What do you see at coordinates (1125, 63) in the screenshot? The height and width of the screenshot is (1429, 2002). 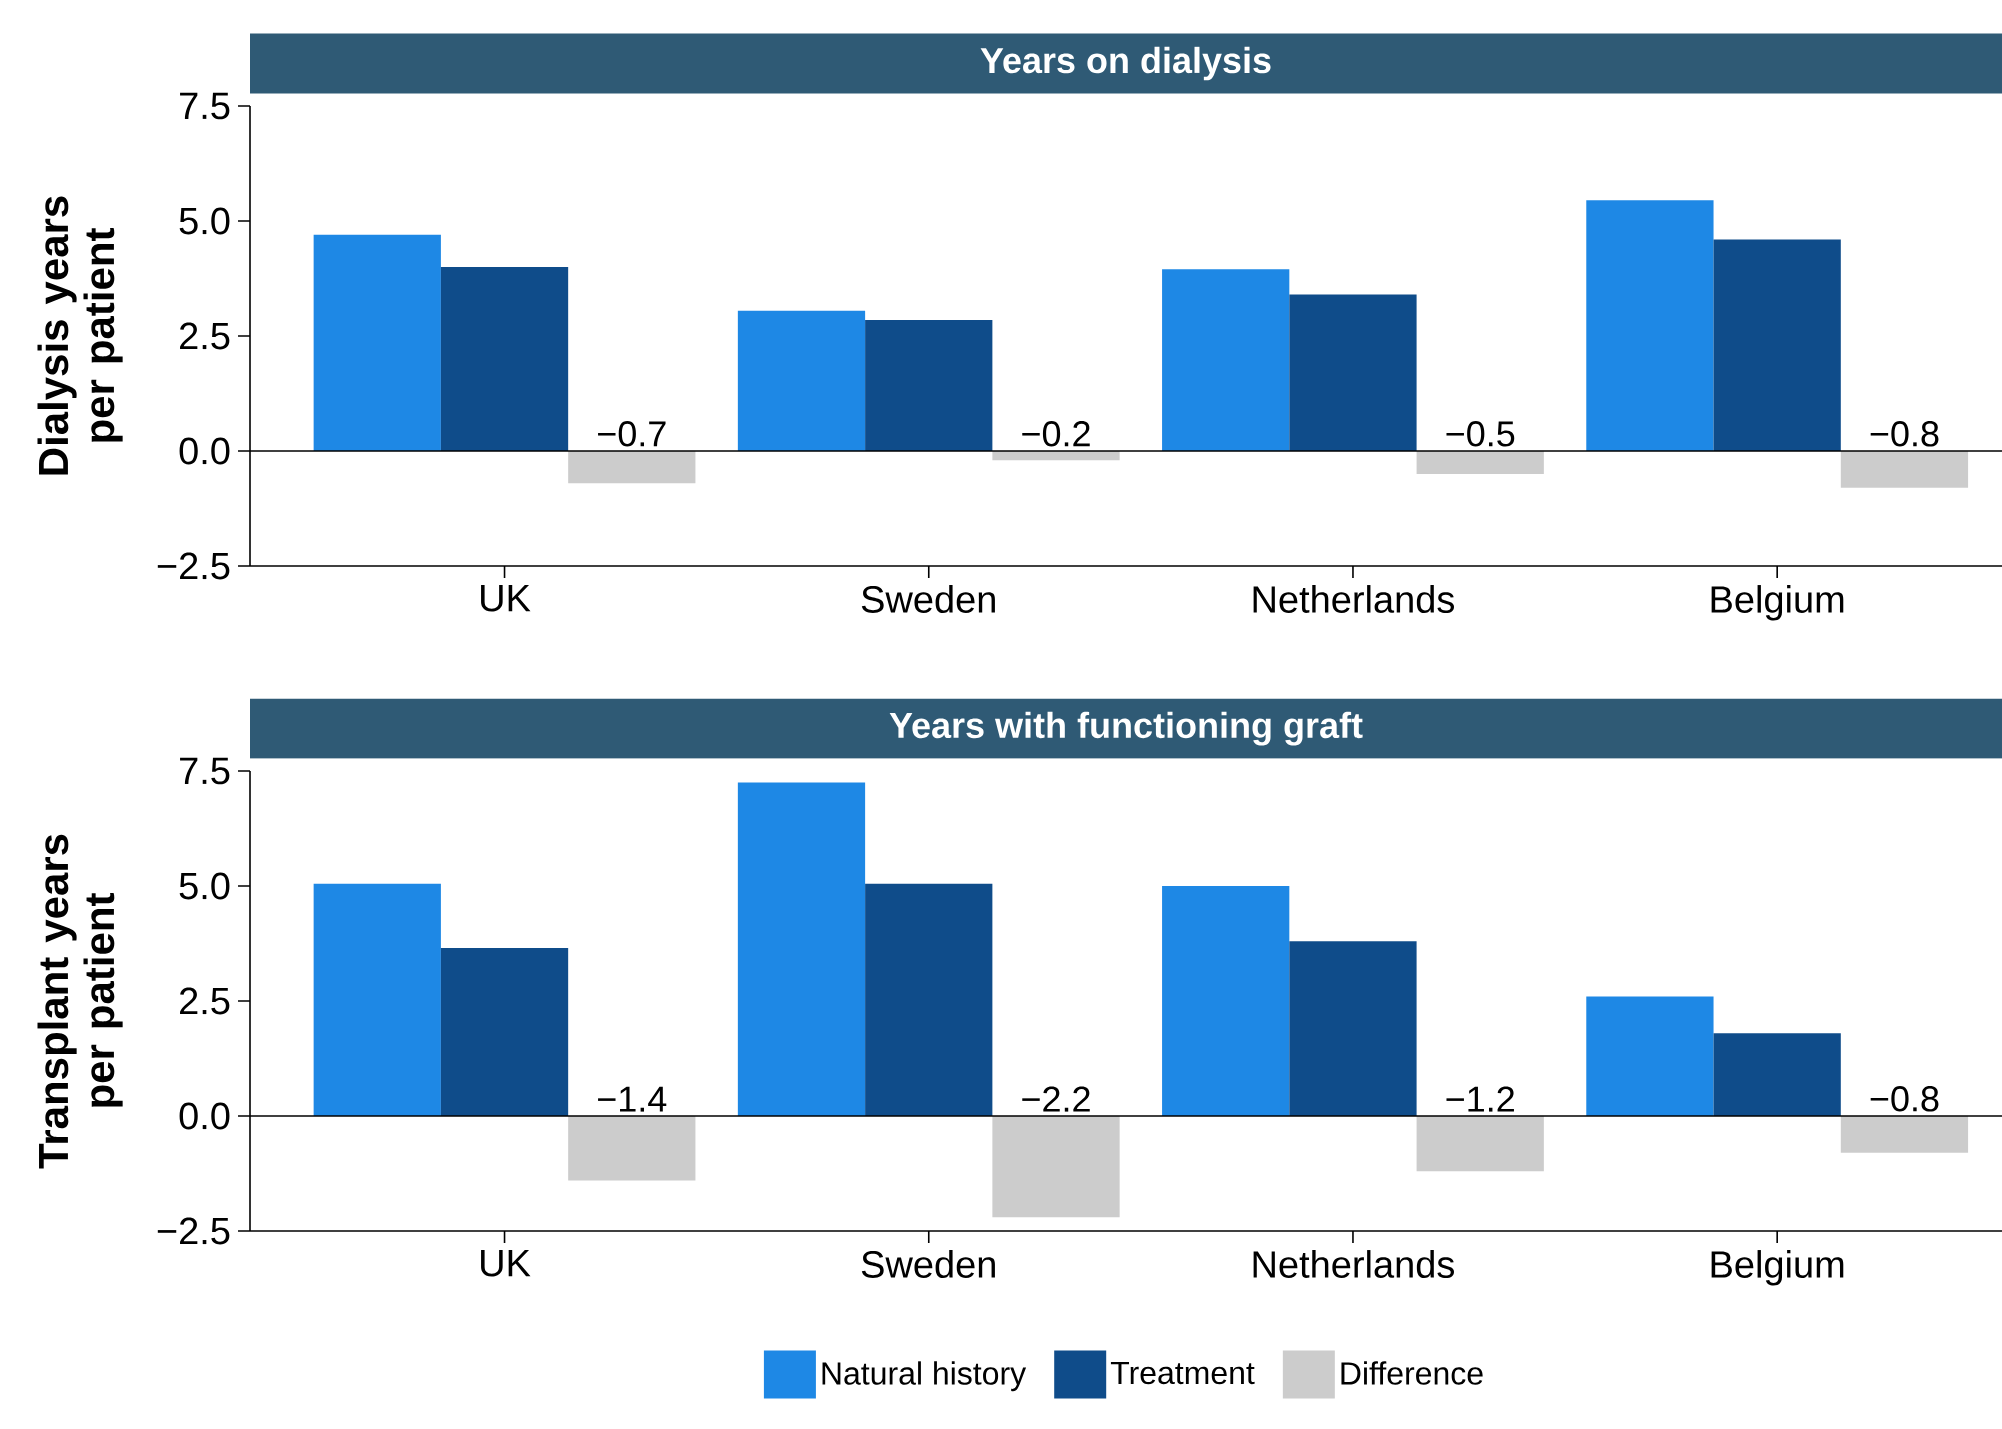 I see `chart-title: Years on dialysis` at bounding box center [1125, 63].